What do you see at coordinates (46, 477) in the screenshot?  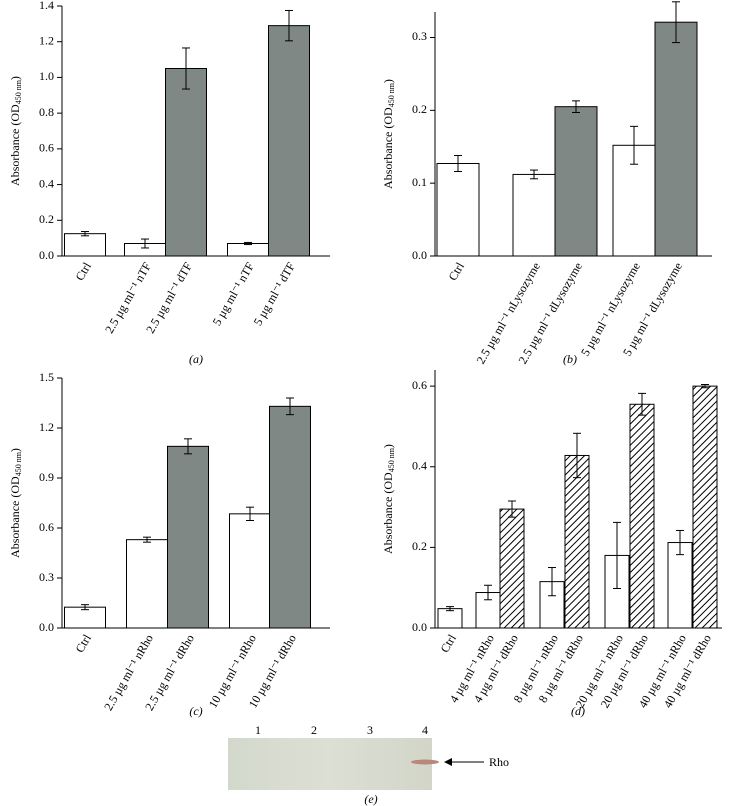 I see `y-tick-label: 0.9` at bounding box center [46, 477].